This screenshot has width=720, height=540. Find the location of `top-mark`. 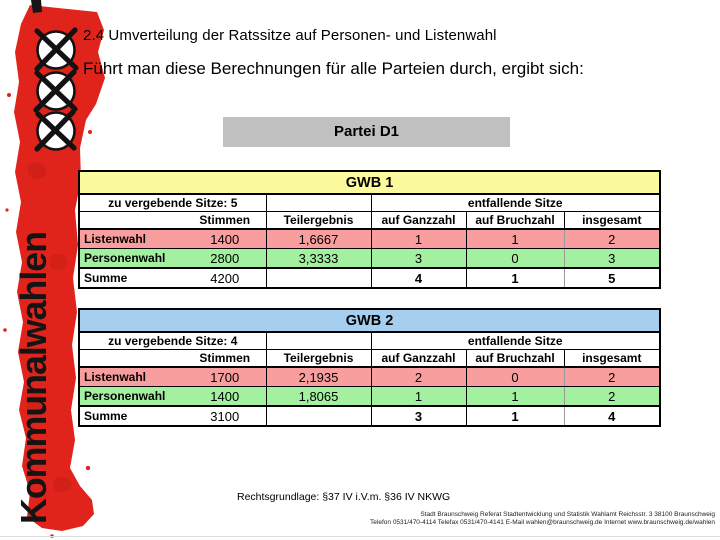

top-mark is located at coordinates (36, 6).